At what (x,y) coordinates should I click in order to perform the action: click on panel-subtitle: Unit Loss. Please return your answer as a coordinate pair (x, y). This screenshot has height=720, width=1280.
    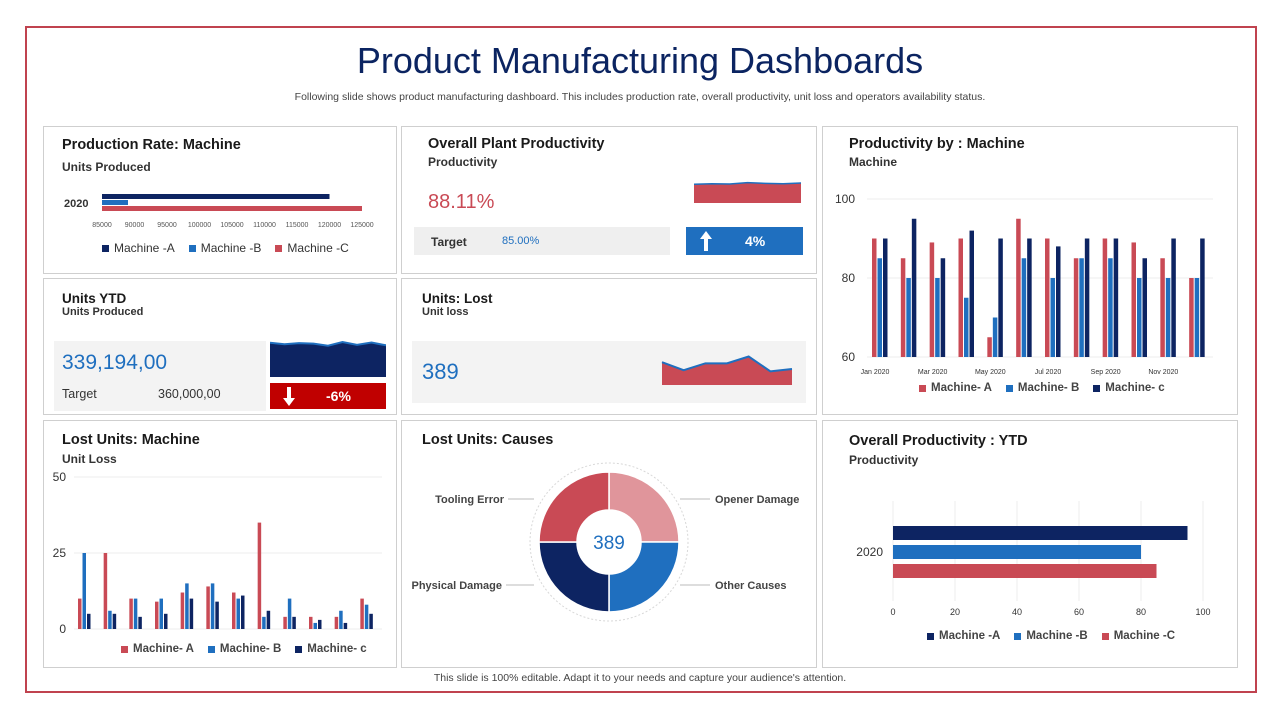
    Looking at the image, I should click on (89, 459).